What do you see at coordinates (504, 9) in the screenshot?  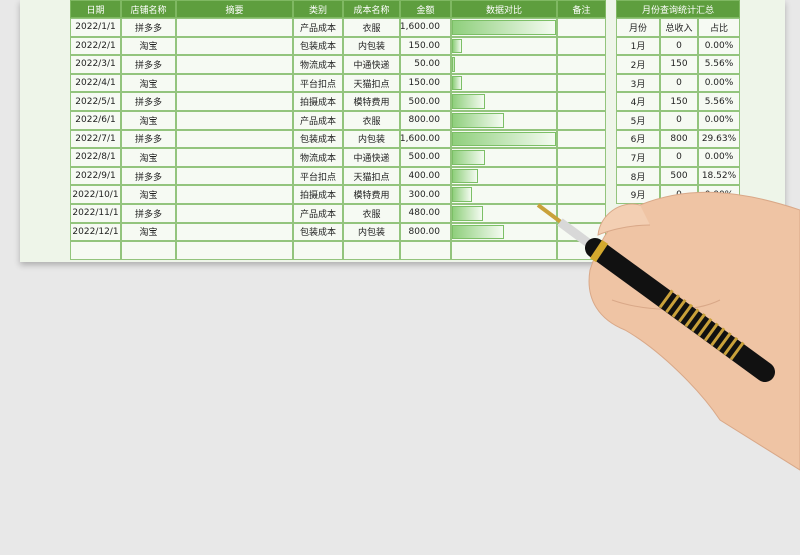 I see `header-cell: 数据对比` at bounding box center [504, 9].